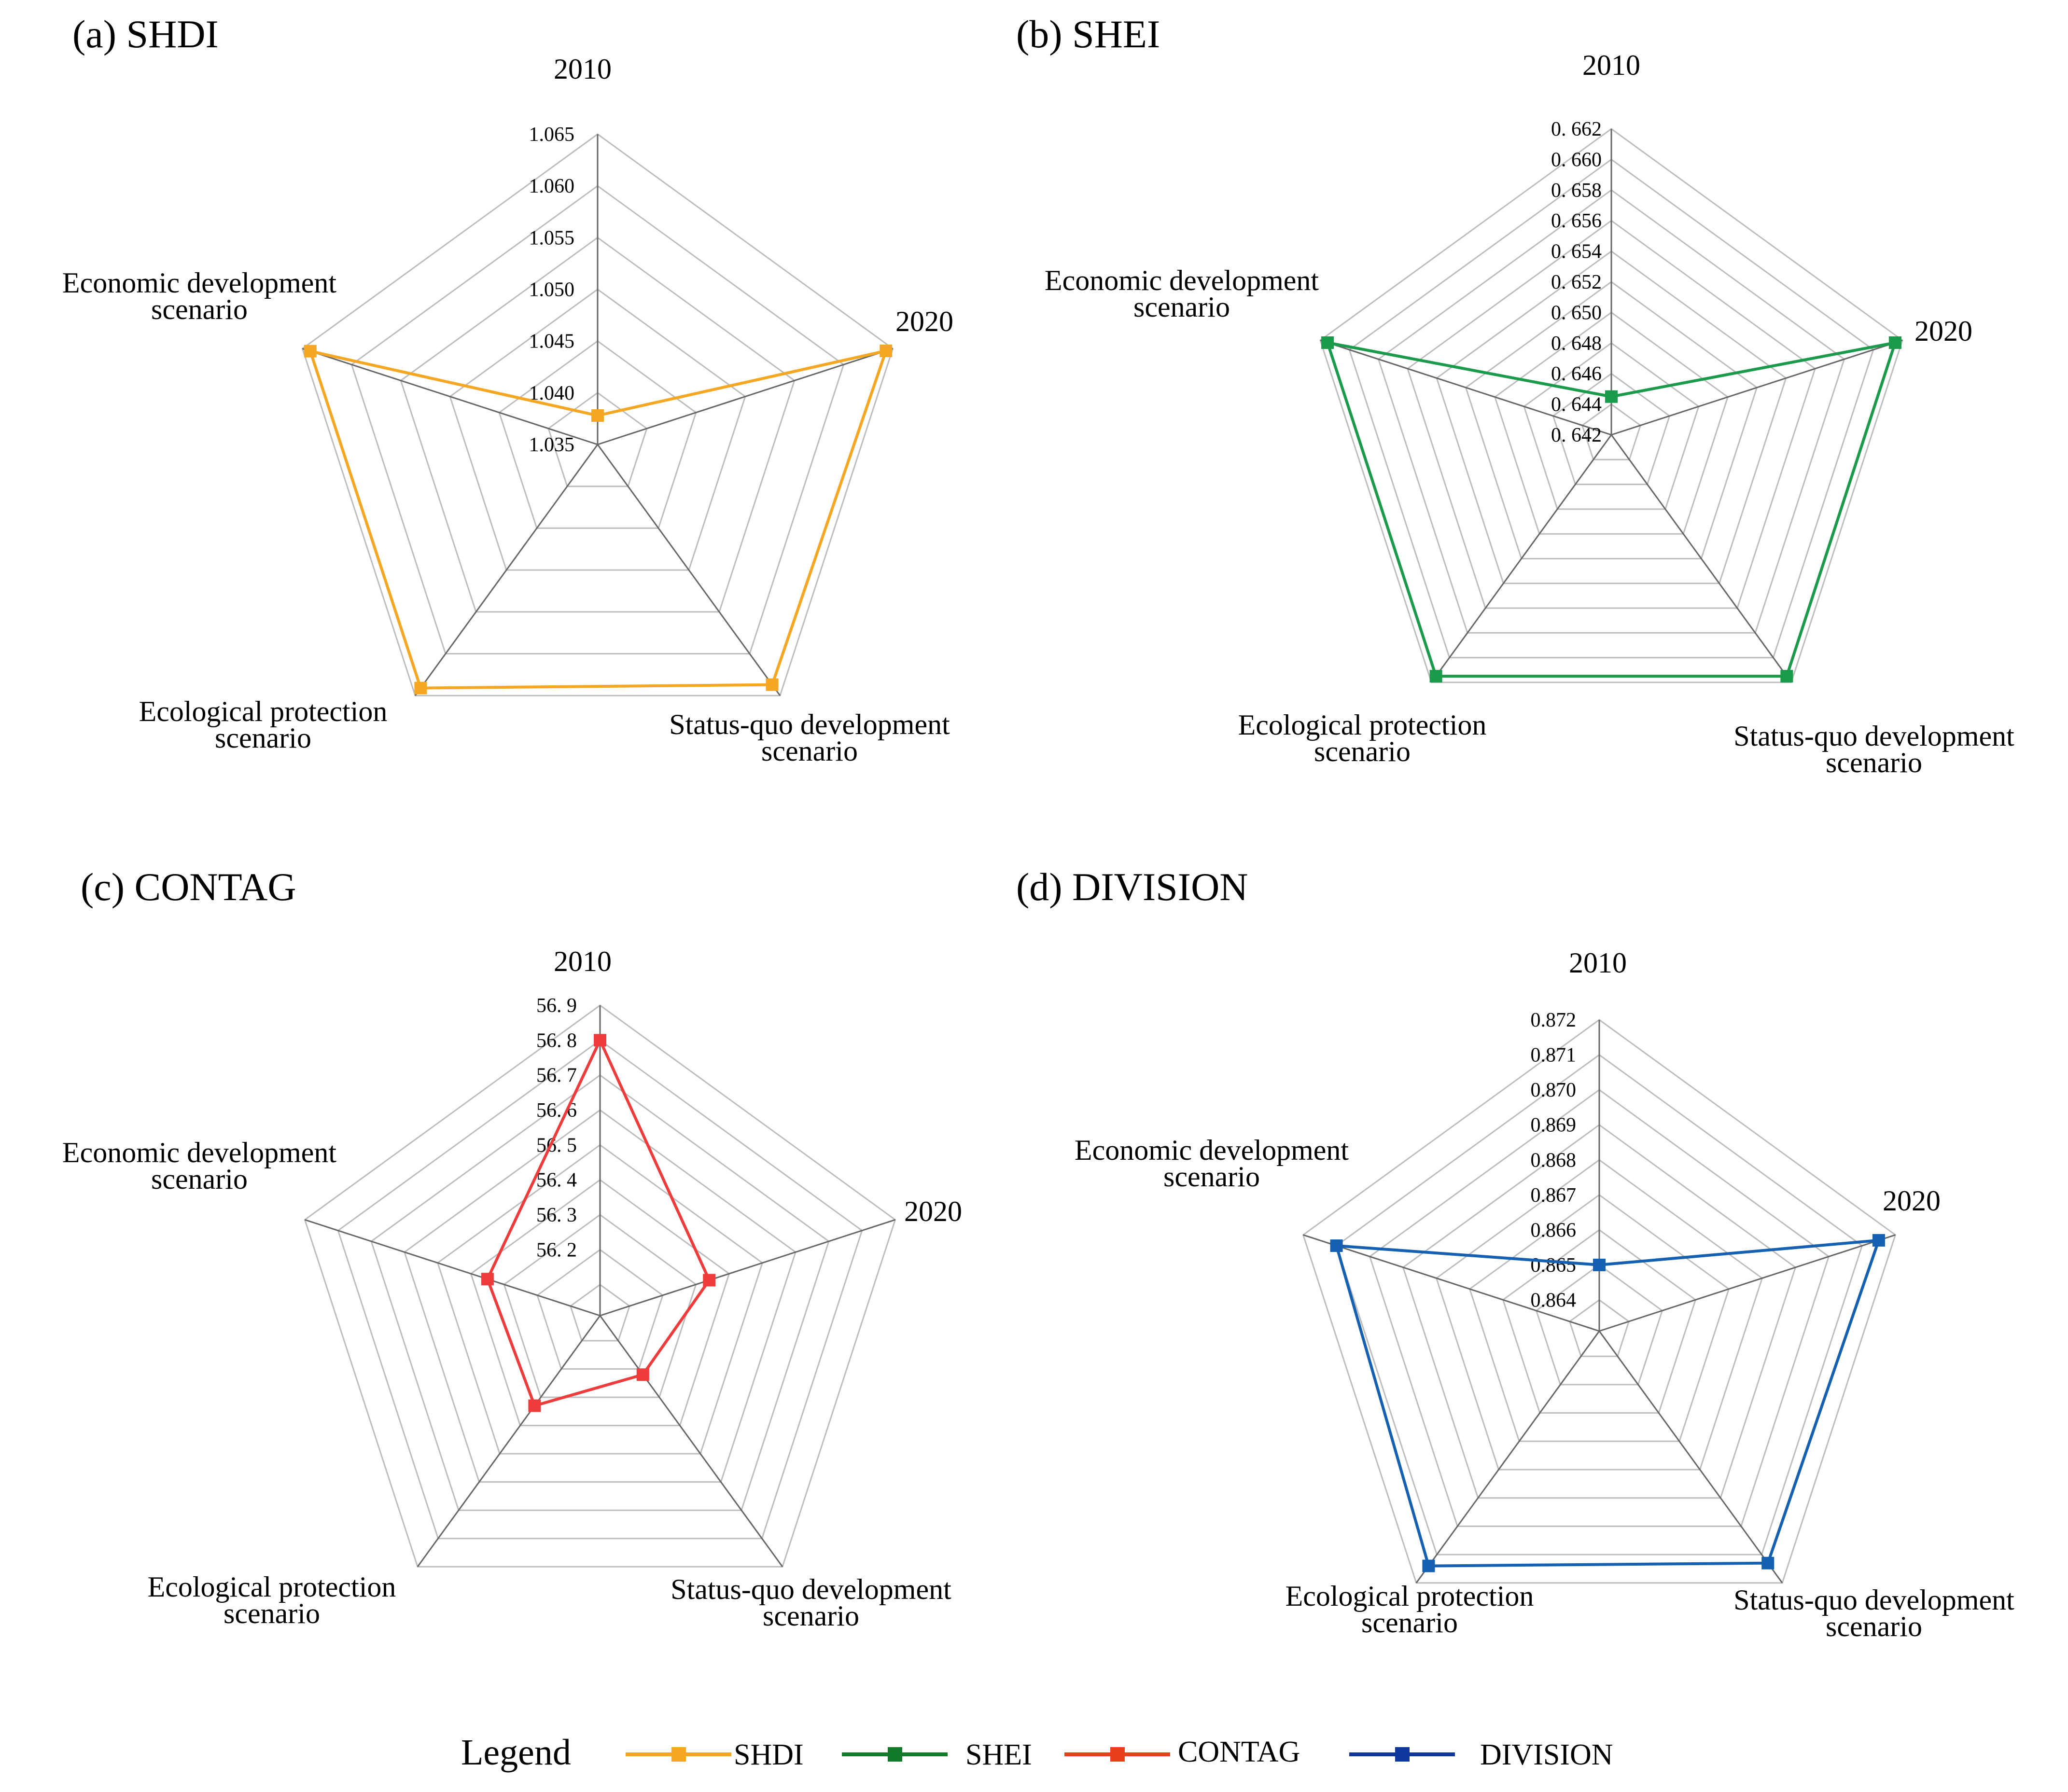 This screenshot has height=1792, width=2068. I want to click on tick-label: 0. 658, so click(1577, 191).